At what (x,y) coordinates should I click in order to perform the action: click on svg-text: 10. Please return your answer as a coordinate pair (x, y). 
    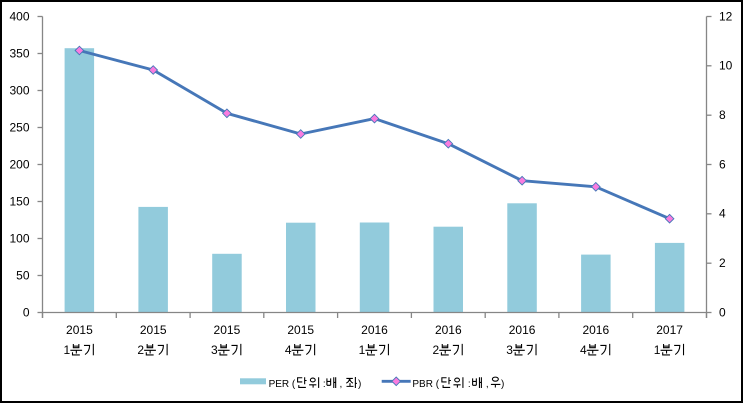
    Looking at the image, I should click on (726, 66).